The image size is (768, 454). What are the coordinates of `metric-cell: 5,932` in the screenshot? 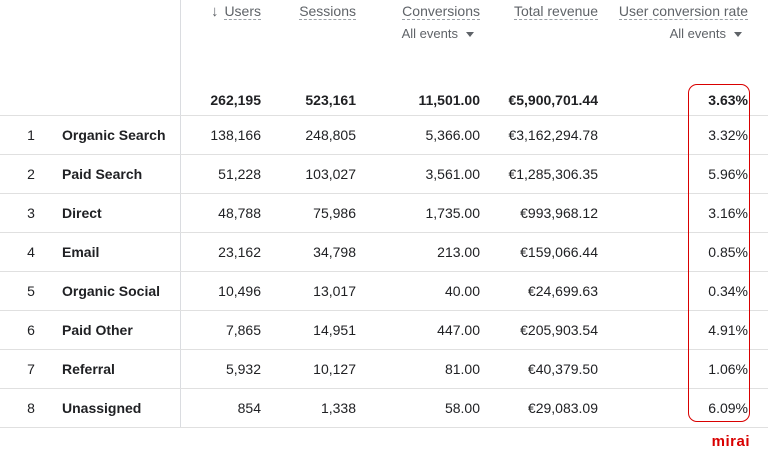 It's located at (222, 369).